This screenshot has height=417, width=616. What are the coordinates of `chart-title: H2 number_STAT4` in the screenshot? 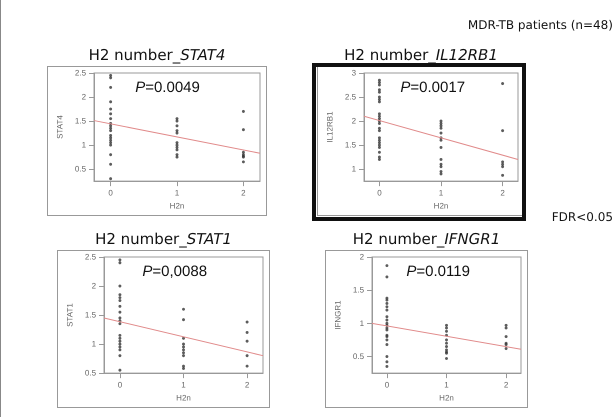 It's located at (157, 55).